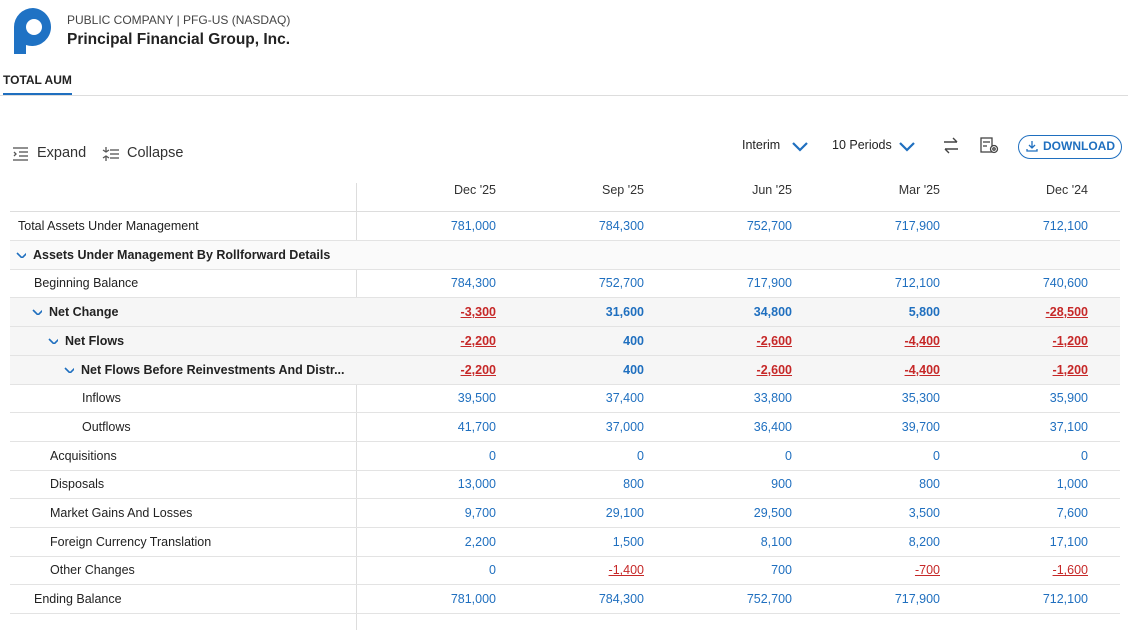  Describe the element at coordinates (772, 398) in the screenshot. I see `cell-value: 33,800` at that location.